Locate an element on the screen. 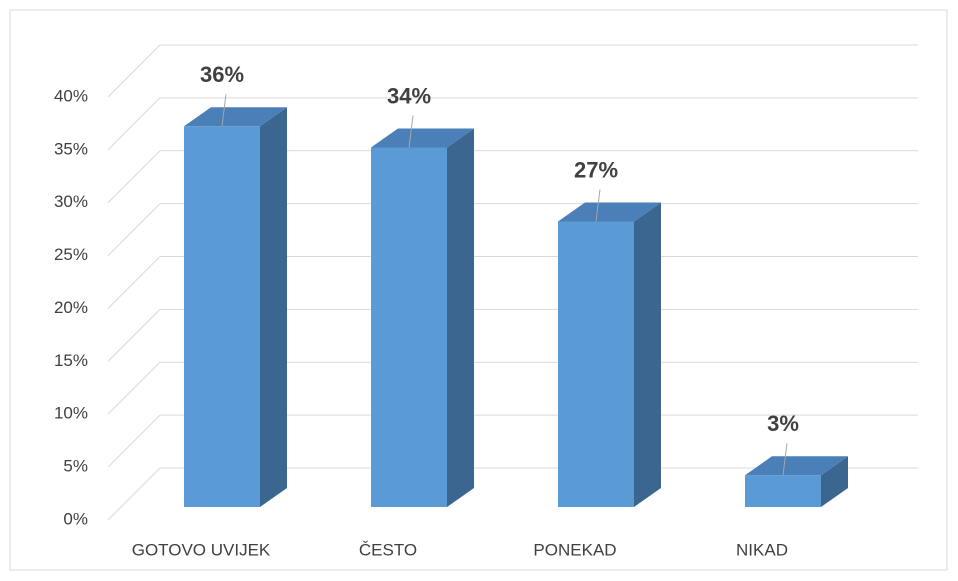 Image resolution: width=958 pixels, height=581 pixels. y-tick-label: 40% is located at coordinates (71, 95).